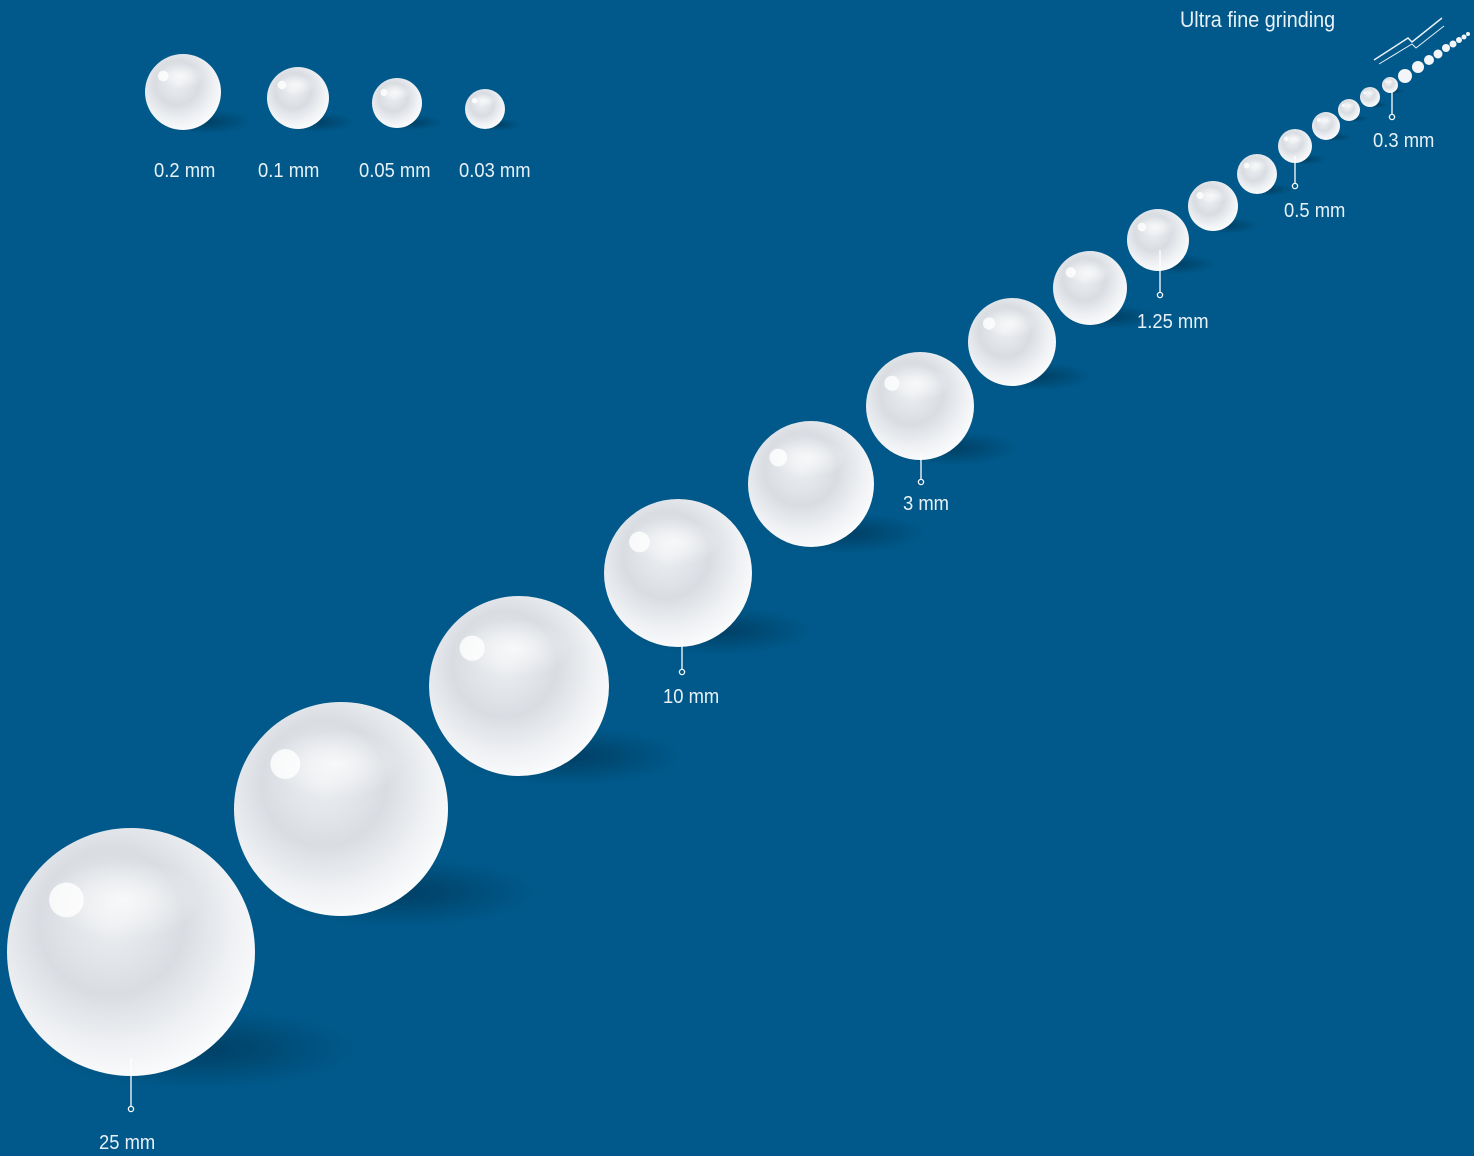 This screenshot has width=1474, height=1156. I want to click on size-label-1-25mm: 1.25 mm, so click(1173, 322).